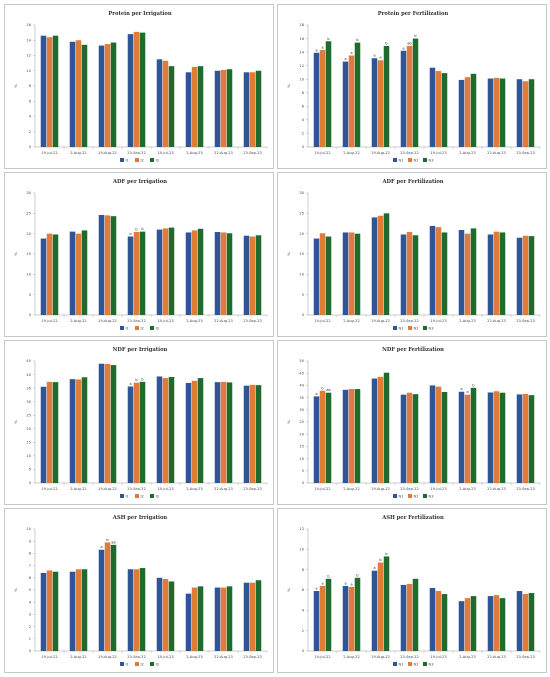 This screenshot has height=677, width=550. I want to click on y-tick-label: 6, so click(30, 578).